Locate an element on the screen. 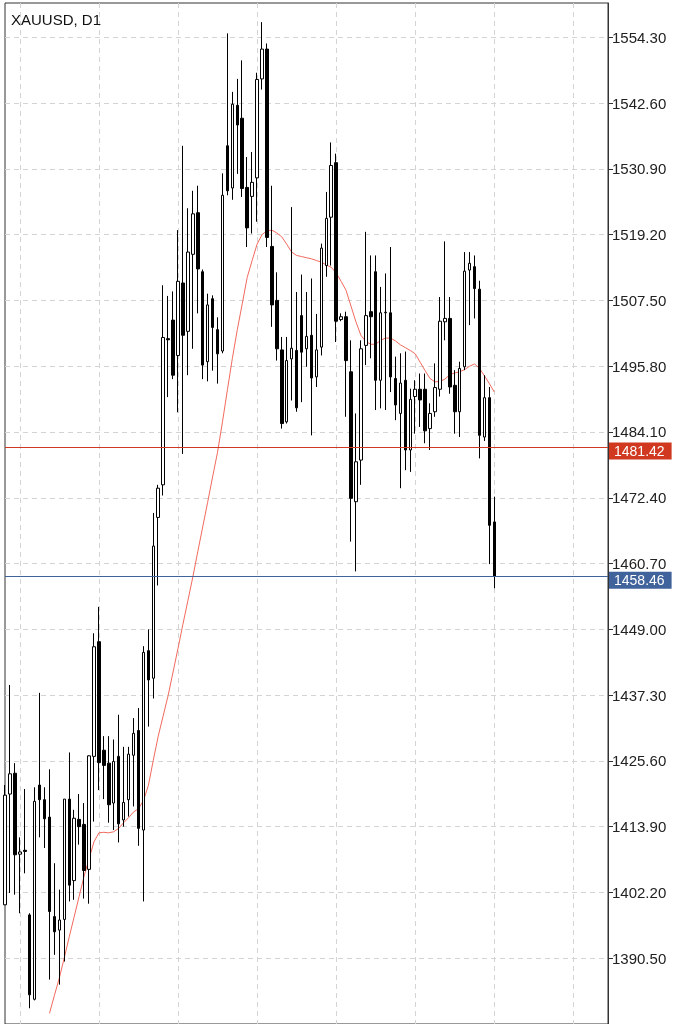 The image size is (680, 1024). y-tick-label: 1449.00 is located at coordinates (639, 629).